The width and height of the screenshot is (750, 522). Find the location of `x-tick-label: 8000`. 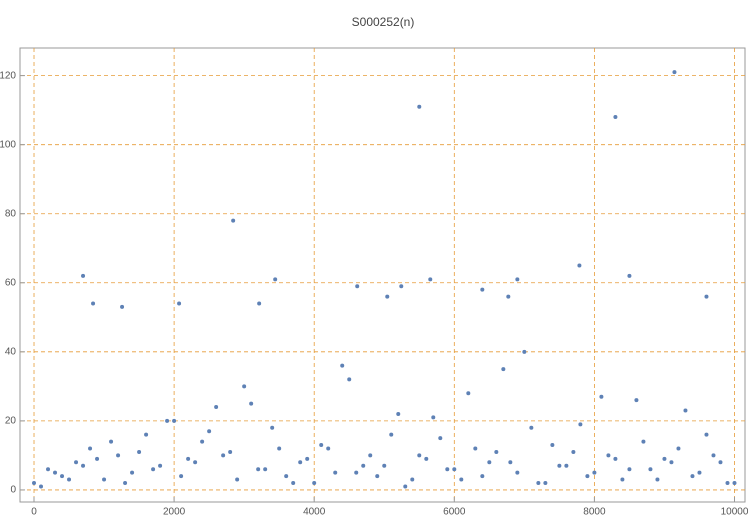

x-tick-label: 8000 is located at coordinates (594, 512).